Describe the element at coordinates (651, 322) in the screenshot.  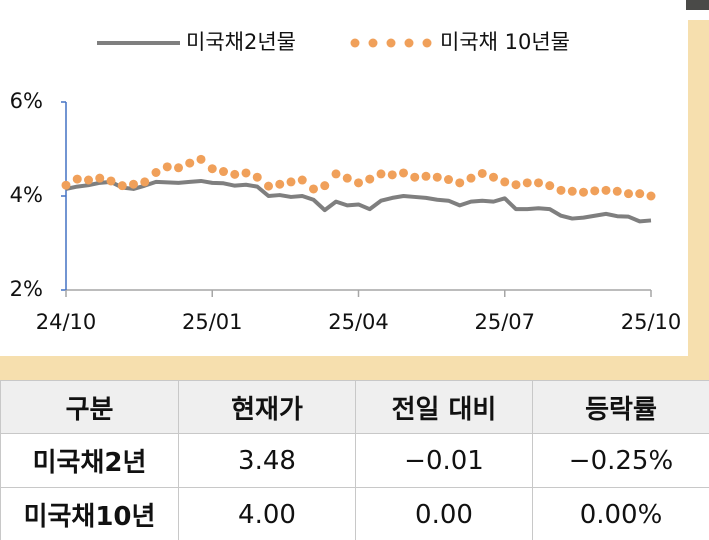
I see `x-tick-label: 25/10` at that location.